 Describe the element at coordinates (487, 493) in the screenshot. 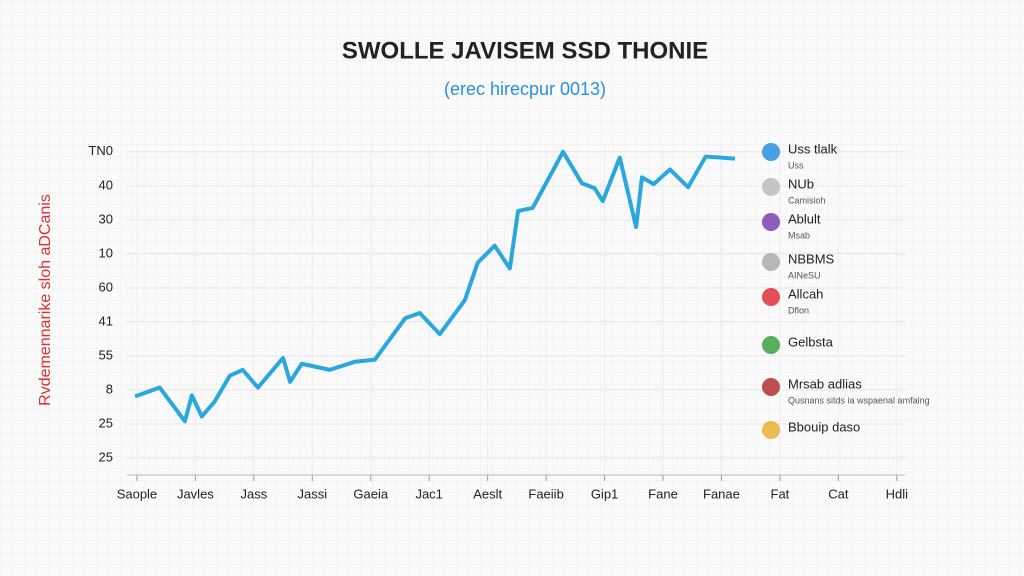

I see `x-tick-label: Aeslt` at that location.